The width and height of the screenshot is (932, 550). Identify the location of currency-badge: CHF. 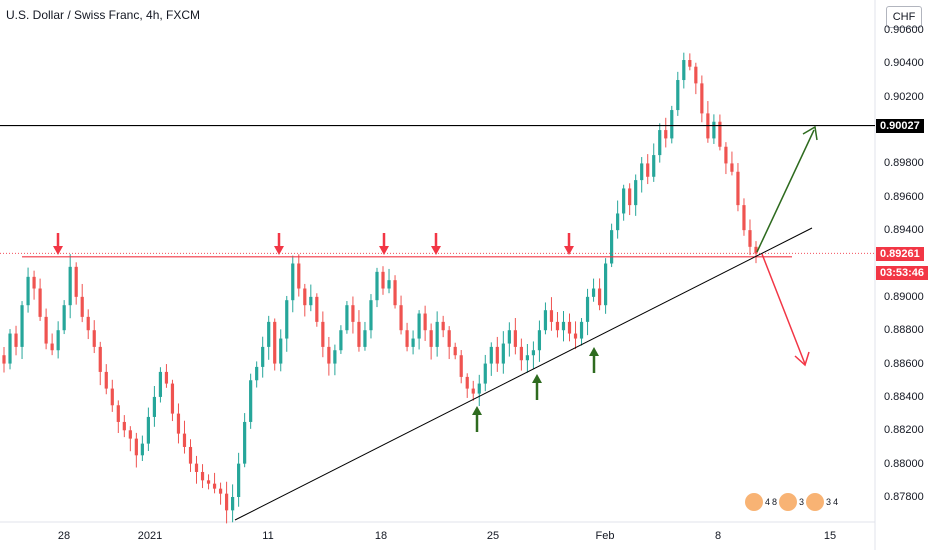
(904, 17).